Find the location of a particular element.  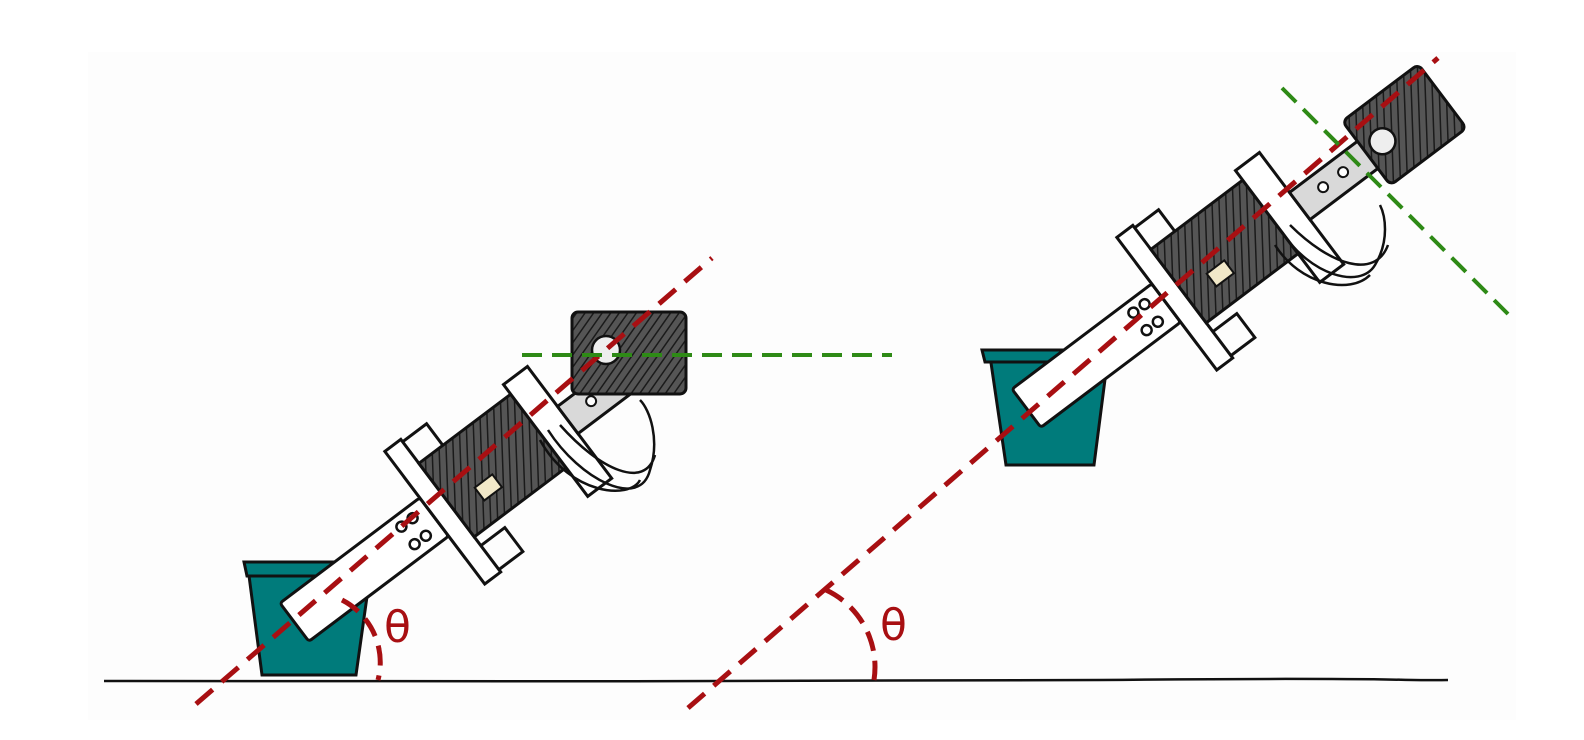

left-angle-arc is located at coordinates (361, 639).